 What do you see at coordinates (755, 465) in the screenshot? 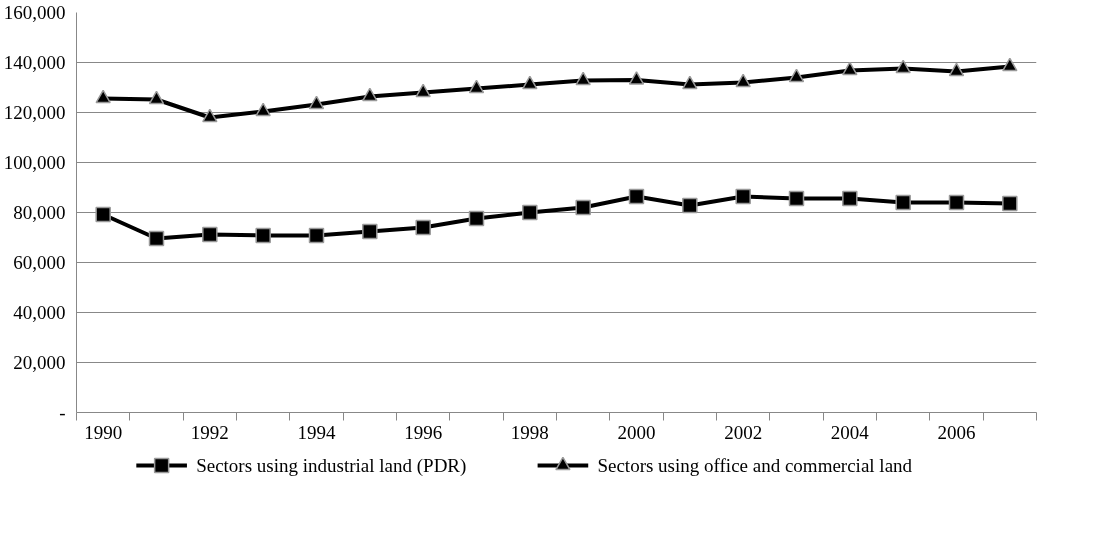
I see `legend-label: Sectors using office and commercial land` at bounding box center [755, 465].